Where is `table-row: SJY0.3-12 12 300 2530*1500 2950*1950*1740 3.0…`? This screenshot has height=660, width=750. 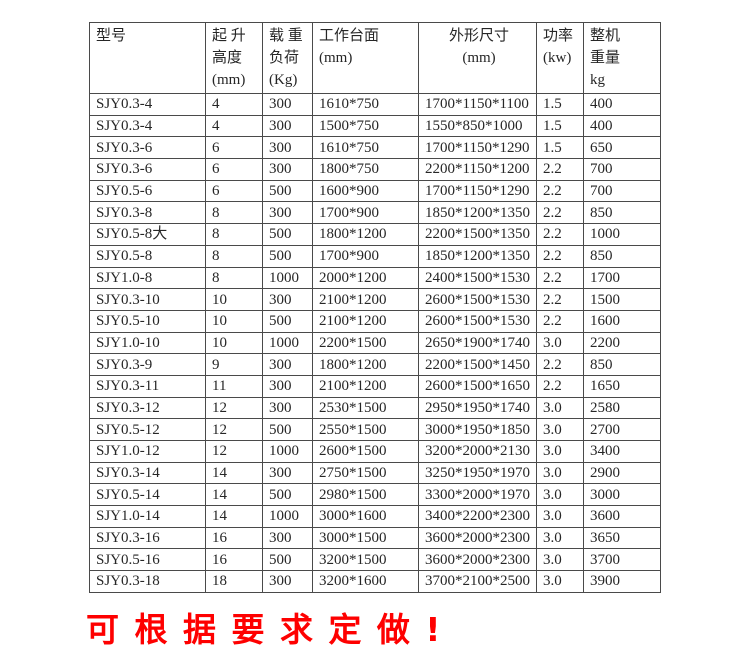 table-row: SJY0.3-12 12 300 2530*1500 2950*1950*1740 3.0… is located at coordinates (375, 408).